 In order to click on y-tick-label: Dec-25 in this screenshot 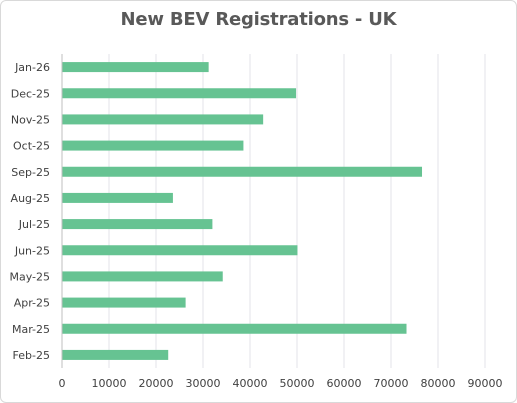, I will do `click(30, 93)`.